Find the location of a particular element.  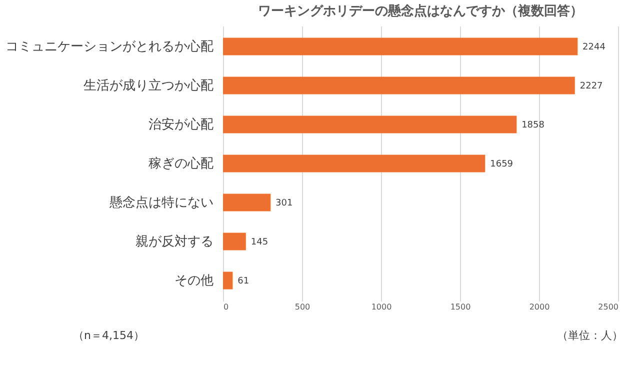

x-tick-label: 2500 is located at coordinates (608, 307).